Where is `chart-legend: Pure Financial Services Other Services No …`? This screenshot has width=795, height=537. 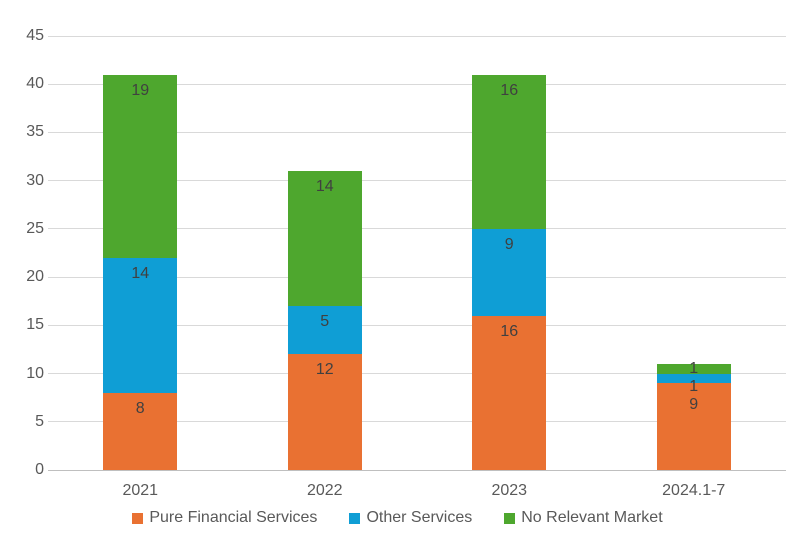
chart-legend: Pure Financial Services Other Services No … is located at coordinates (397, 518).